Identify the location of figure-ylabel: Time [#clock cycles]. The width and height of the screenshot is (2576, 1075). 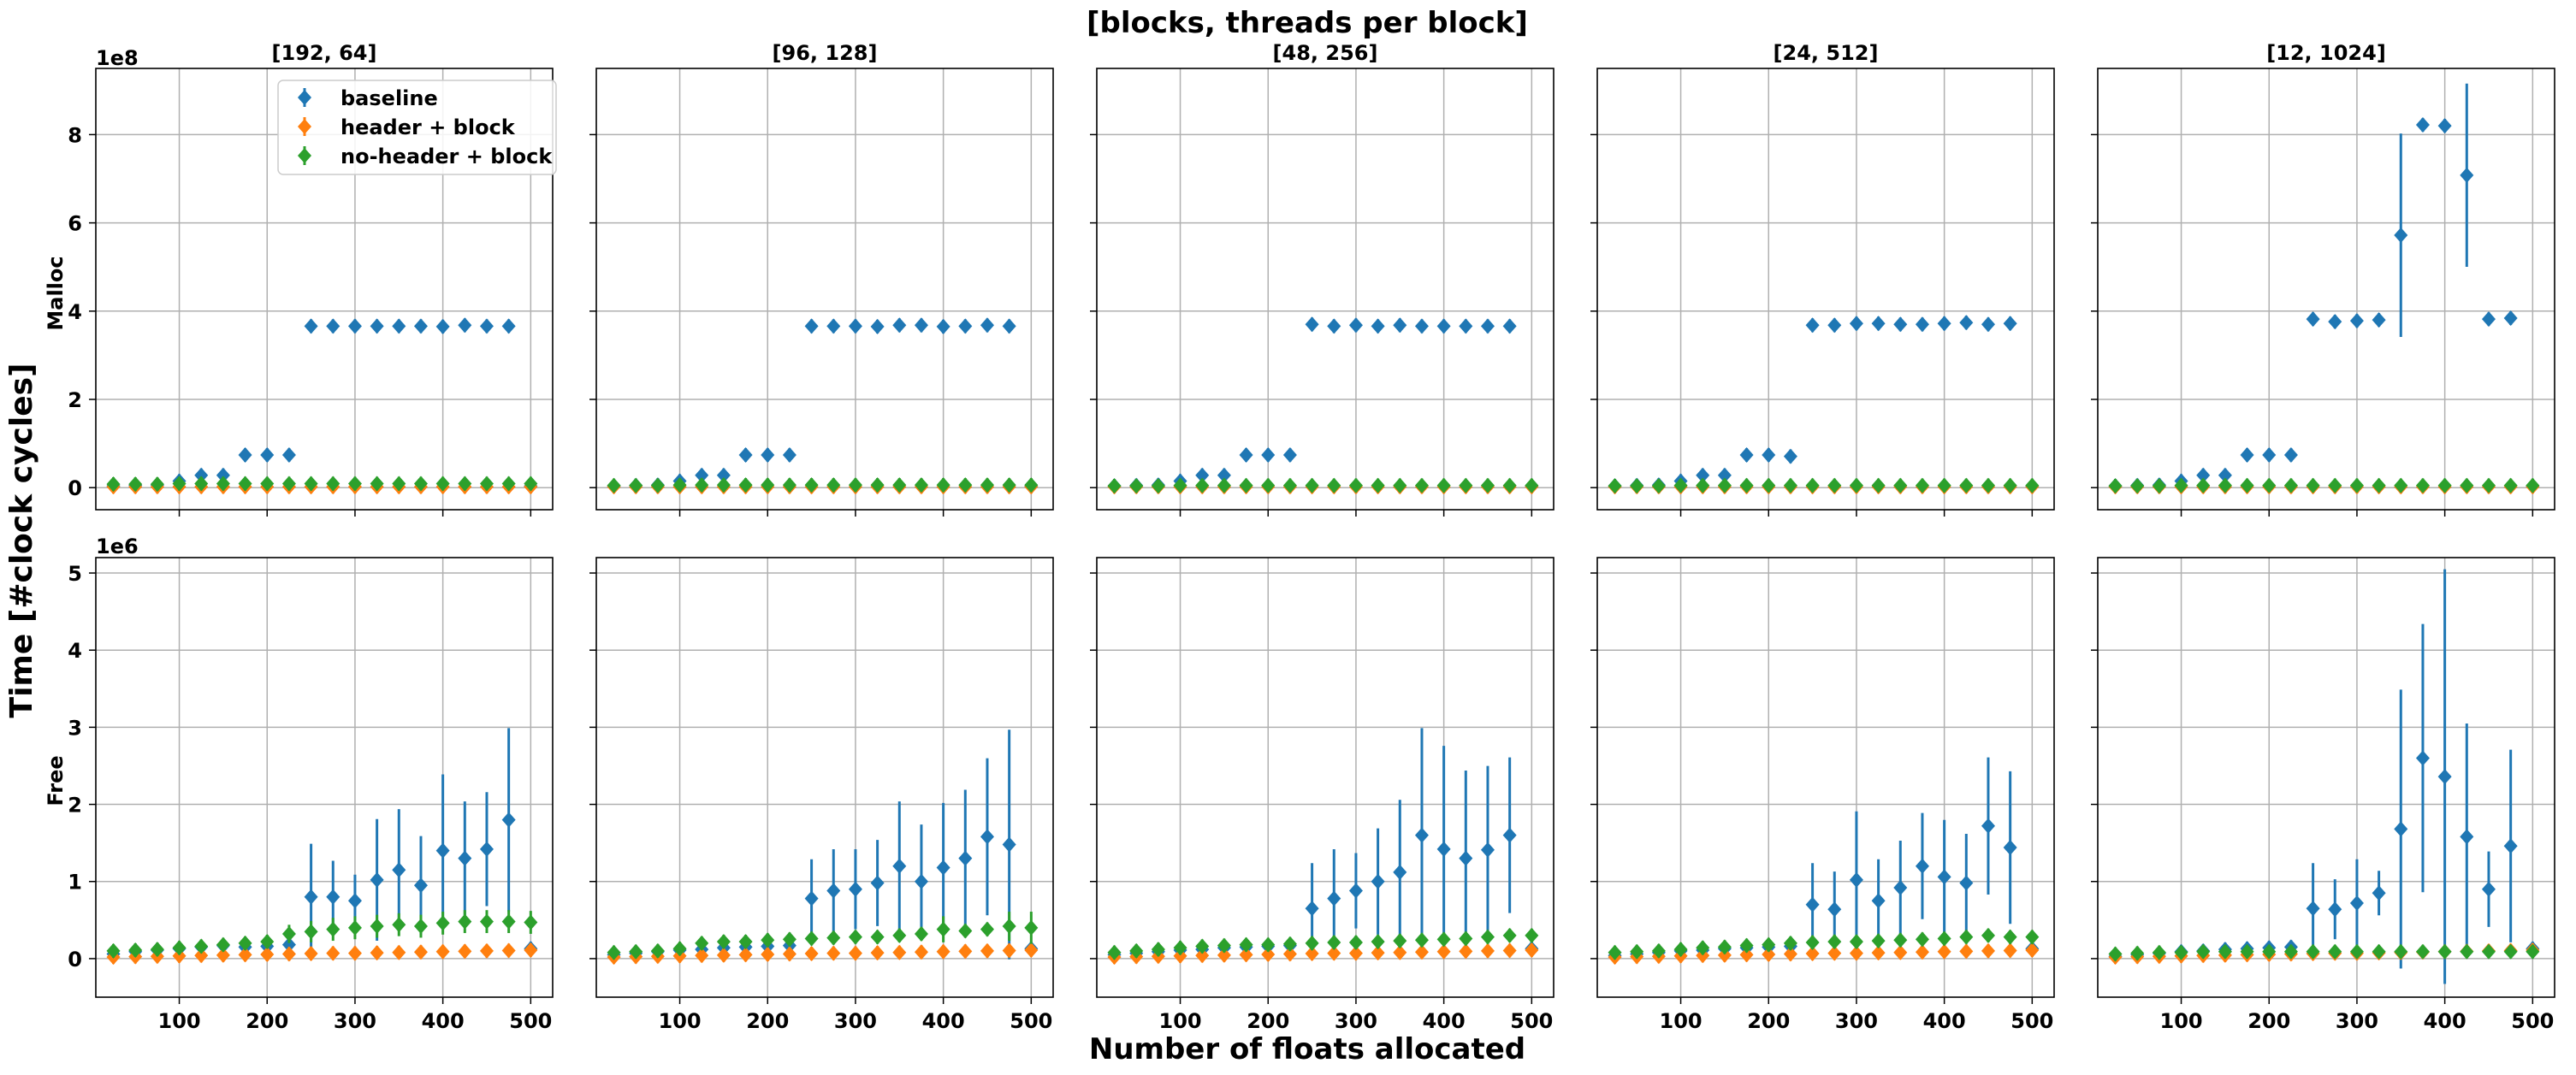
(21, 540).